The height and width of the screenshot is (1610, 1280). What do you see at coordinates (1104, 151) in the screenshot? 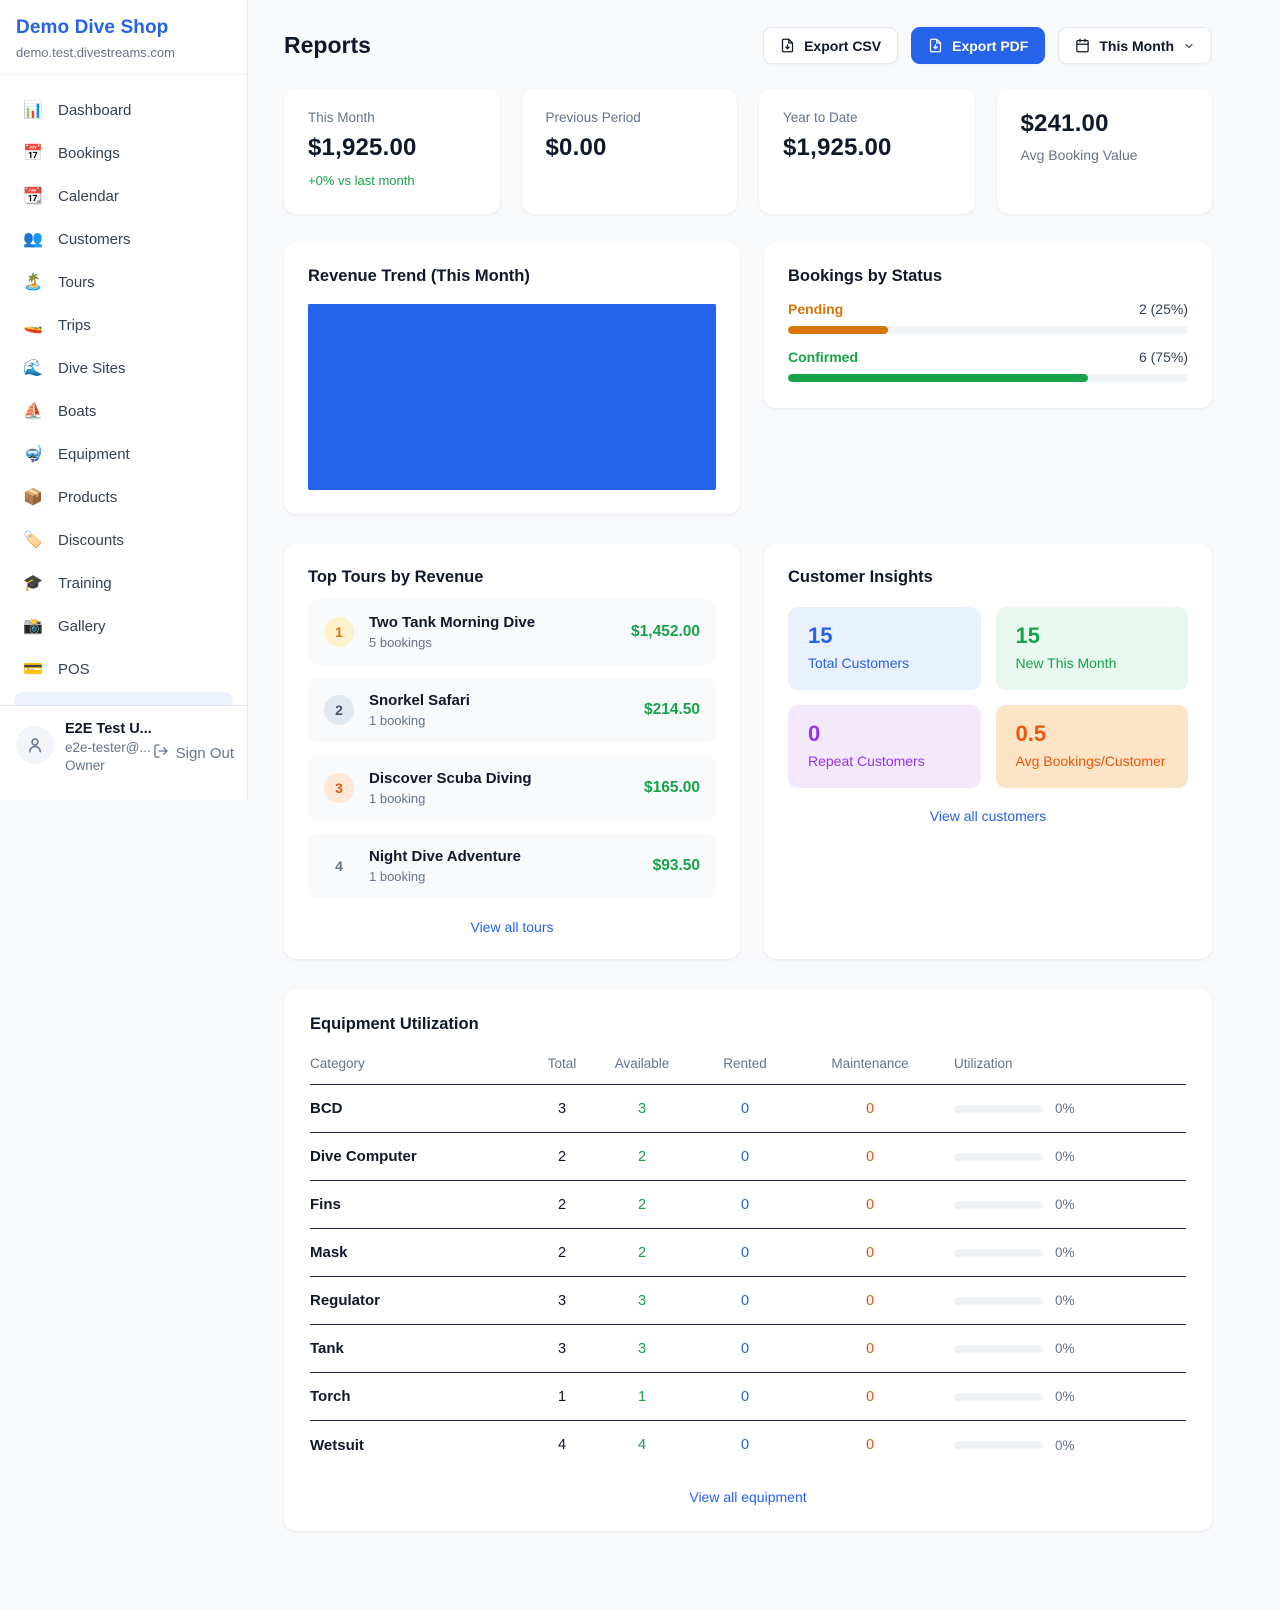
I see `stat-card-avg-booking-value: $241.00 Avg Booking Value` at bounding box center [1104, 151].